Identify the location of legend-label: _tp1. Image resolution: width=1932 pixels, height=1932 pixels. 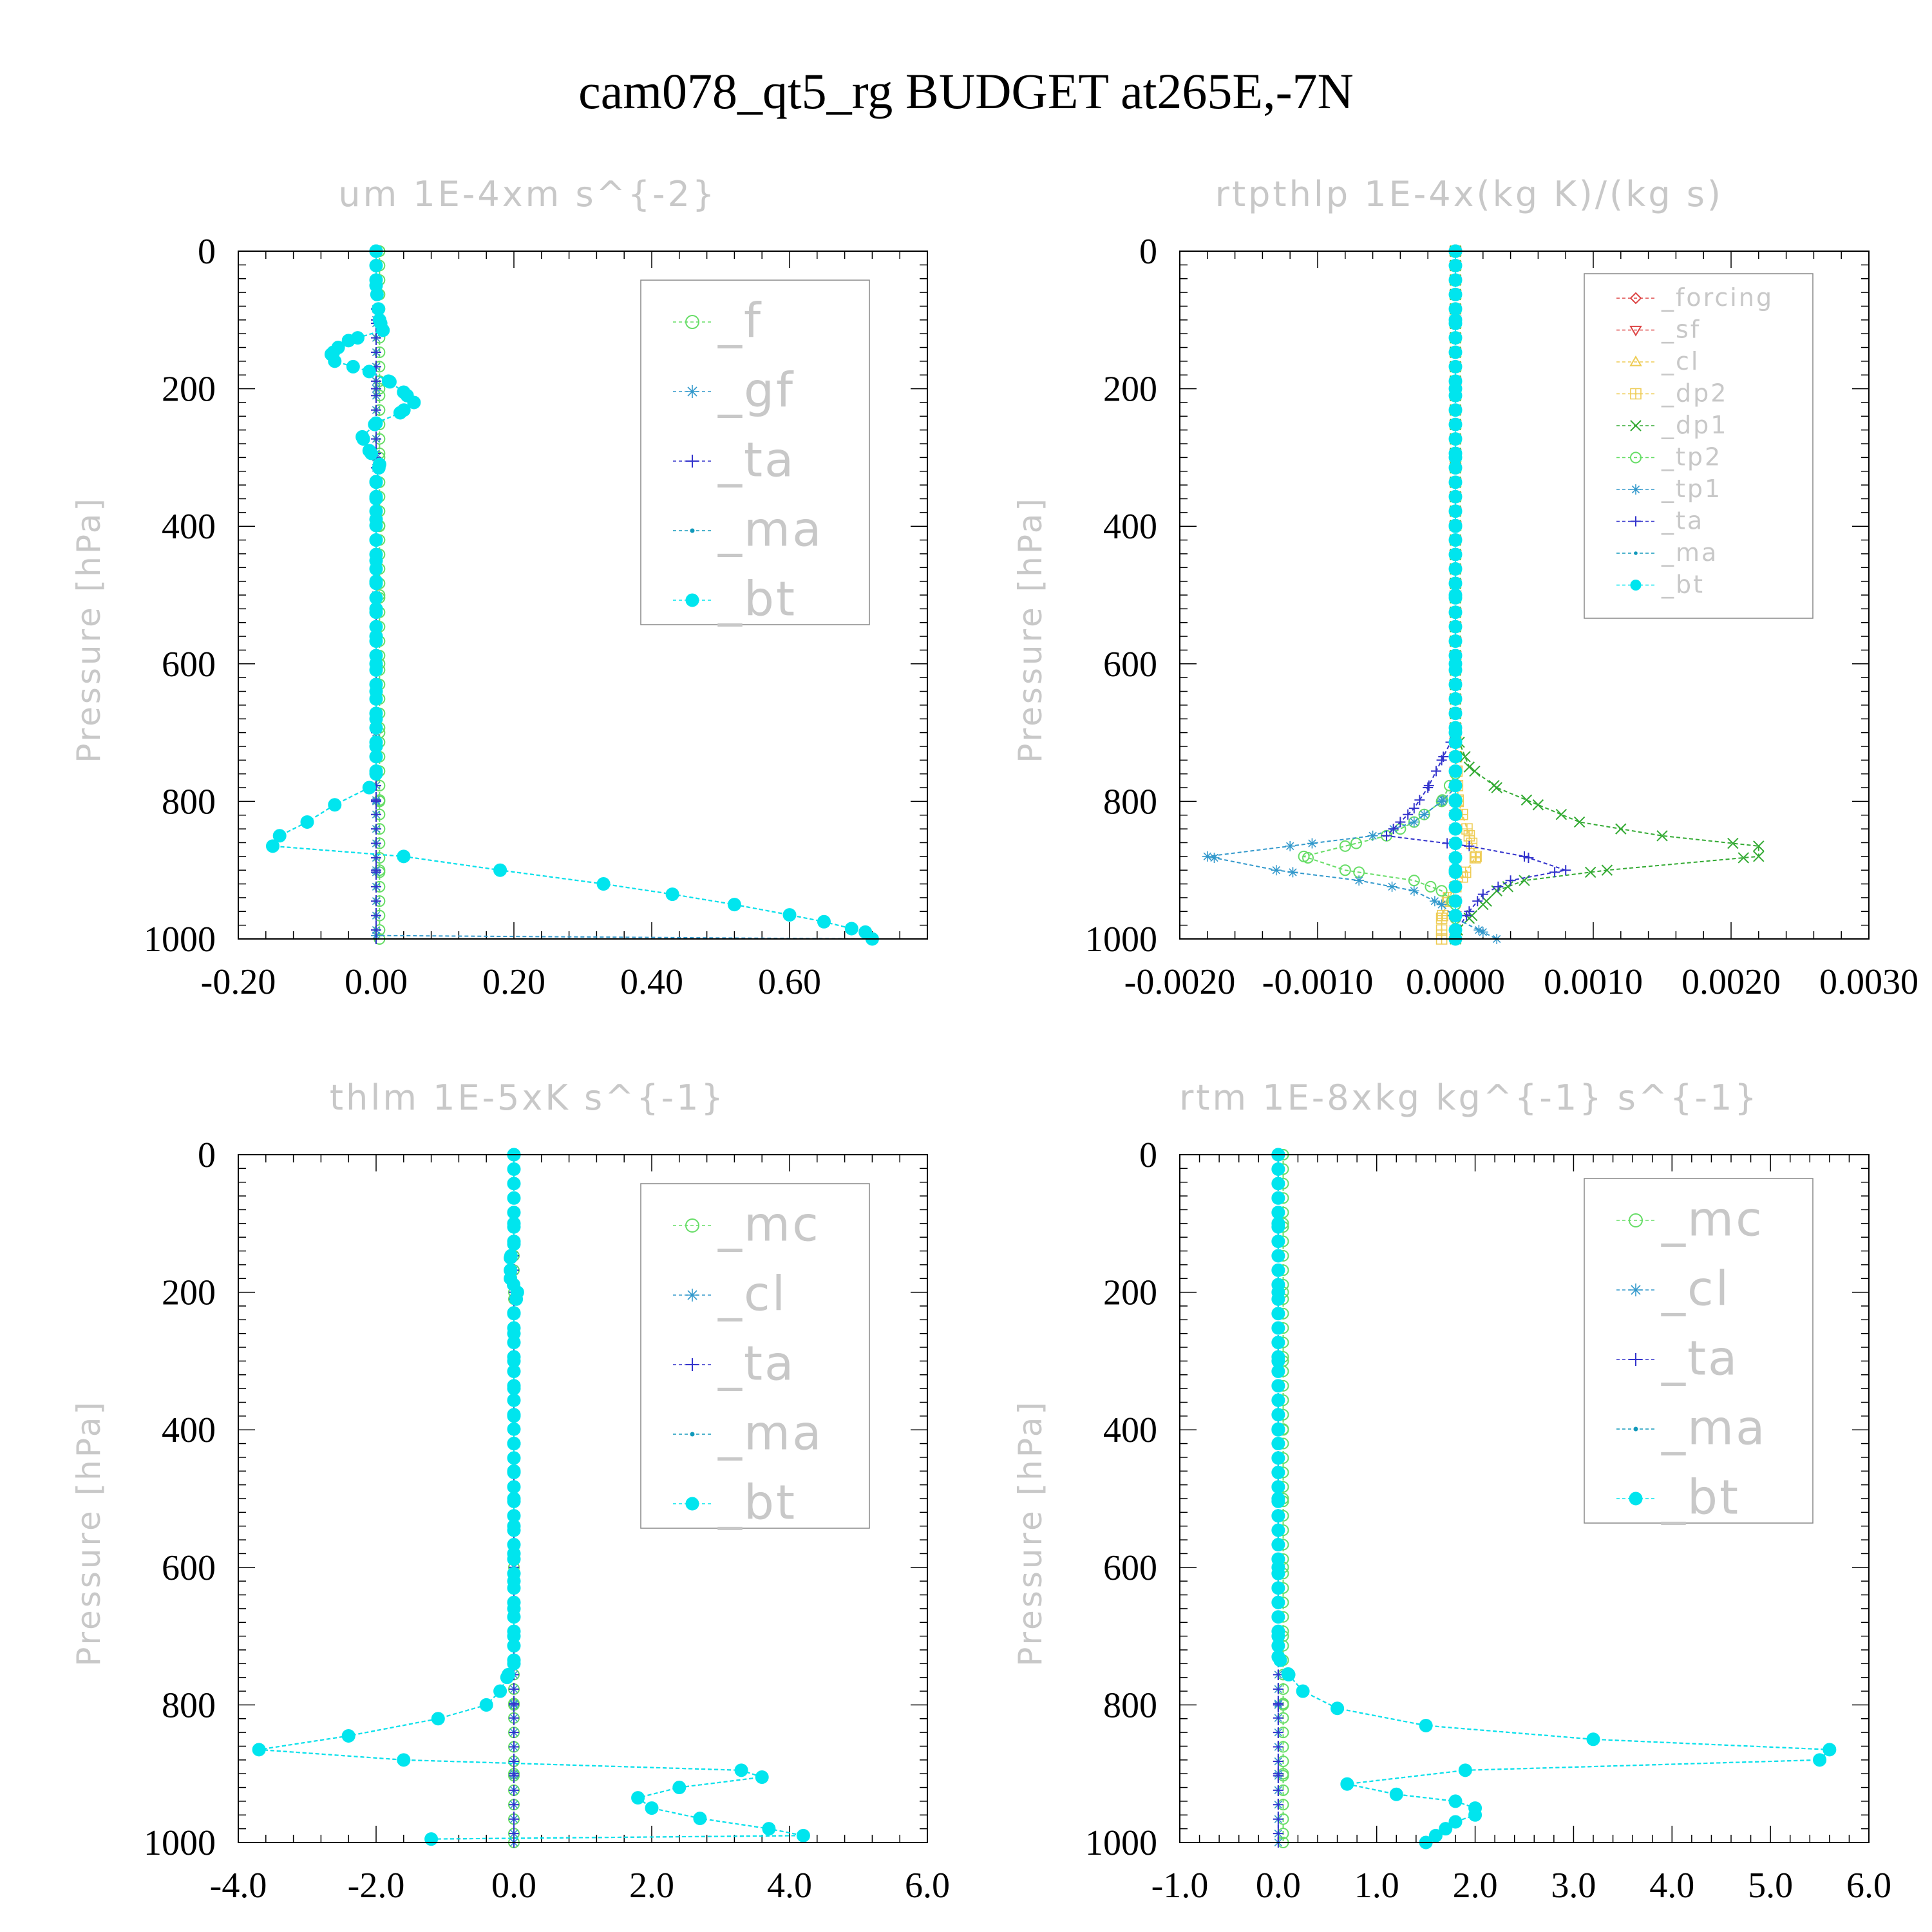
(1692, 489).